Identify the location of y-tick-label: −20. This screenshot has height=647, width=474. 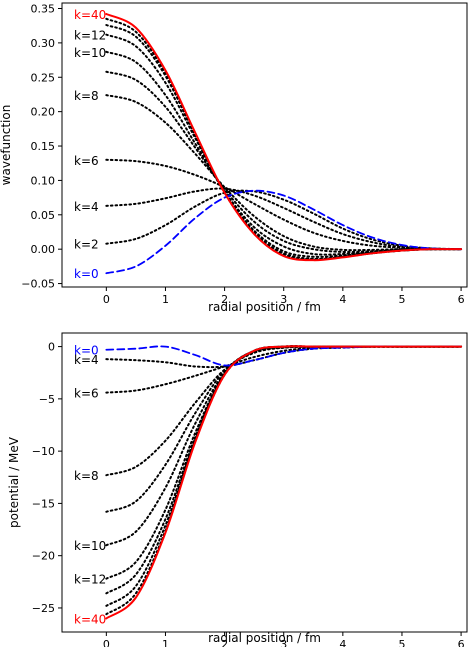
(43, 556).